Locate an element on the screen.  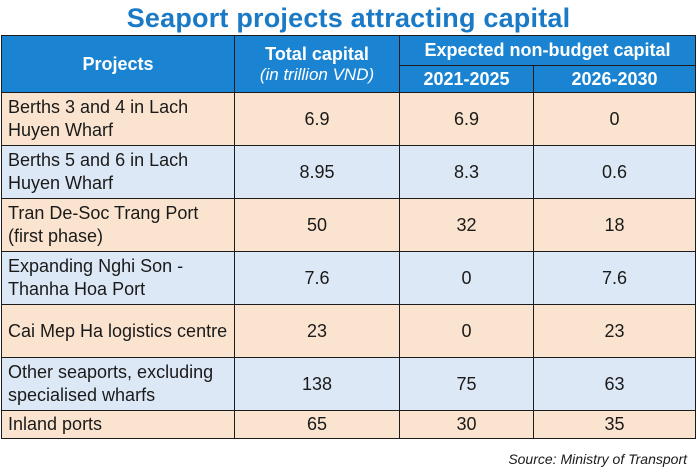
source-note: Source: Ministry of Transport is located at coordinates (597, 459).